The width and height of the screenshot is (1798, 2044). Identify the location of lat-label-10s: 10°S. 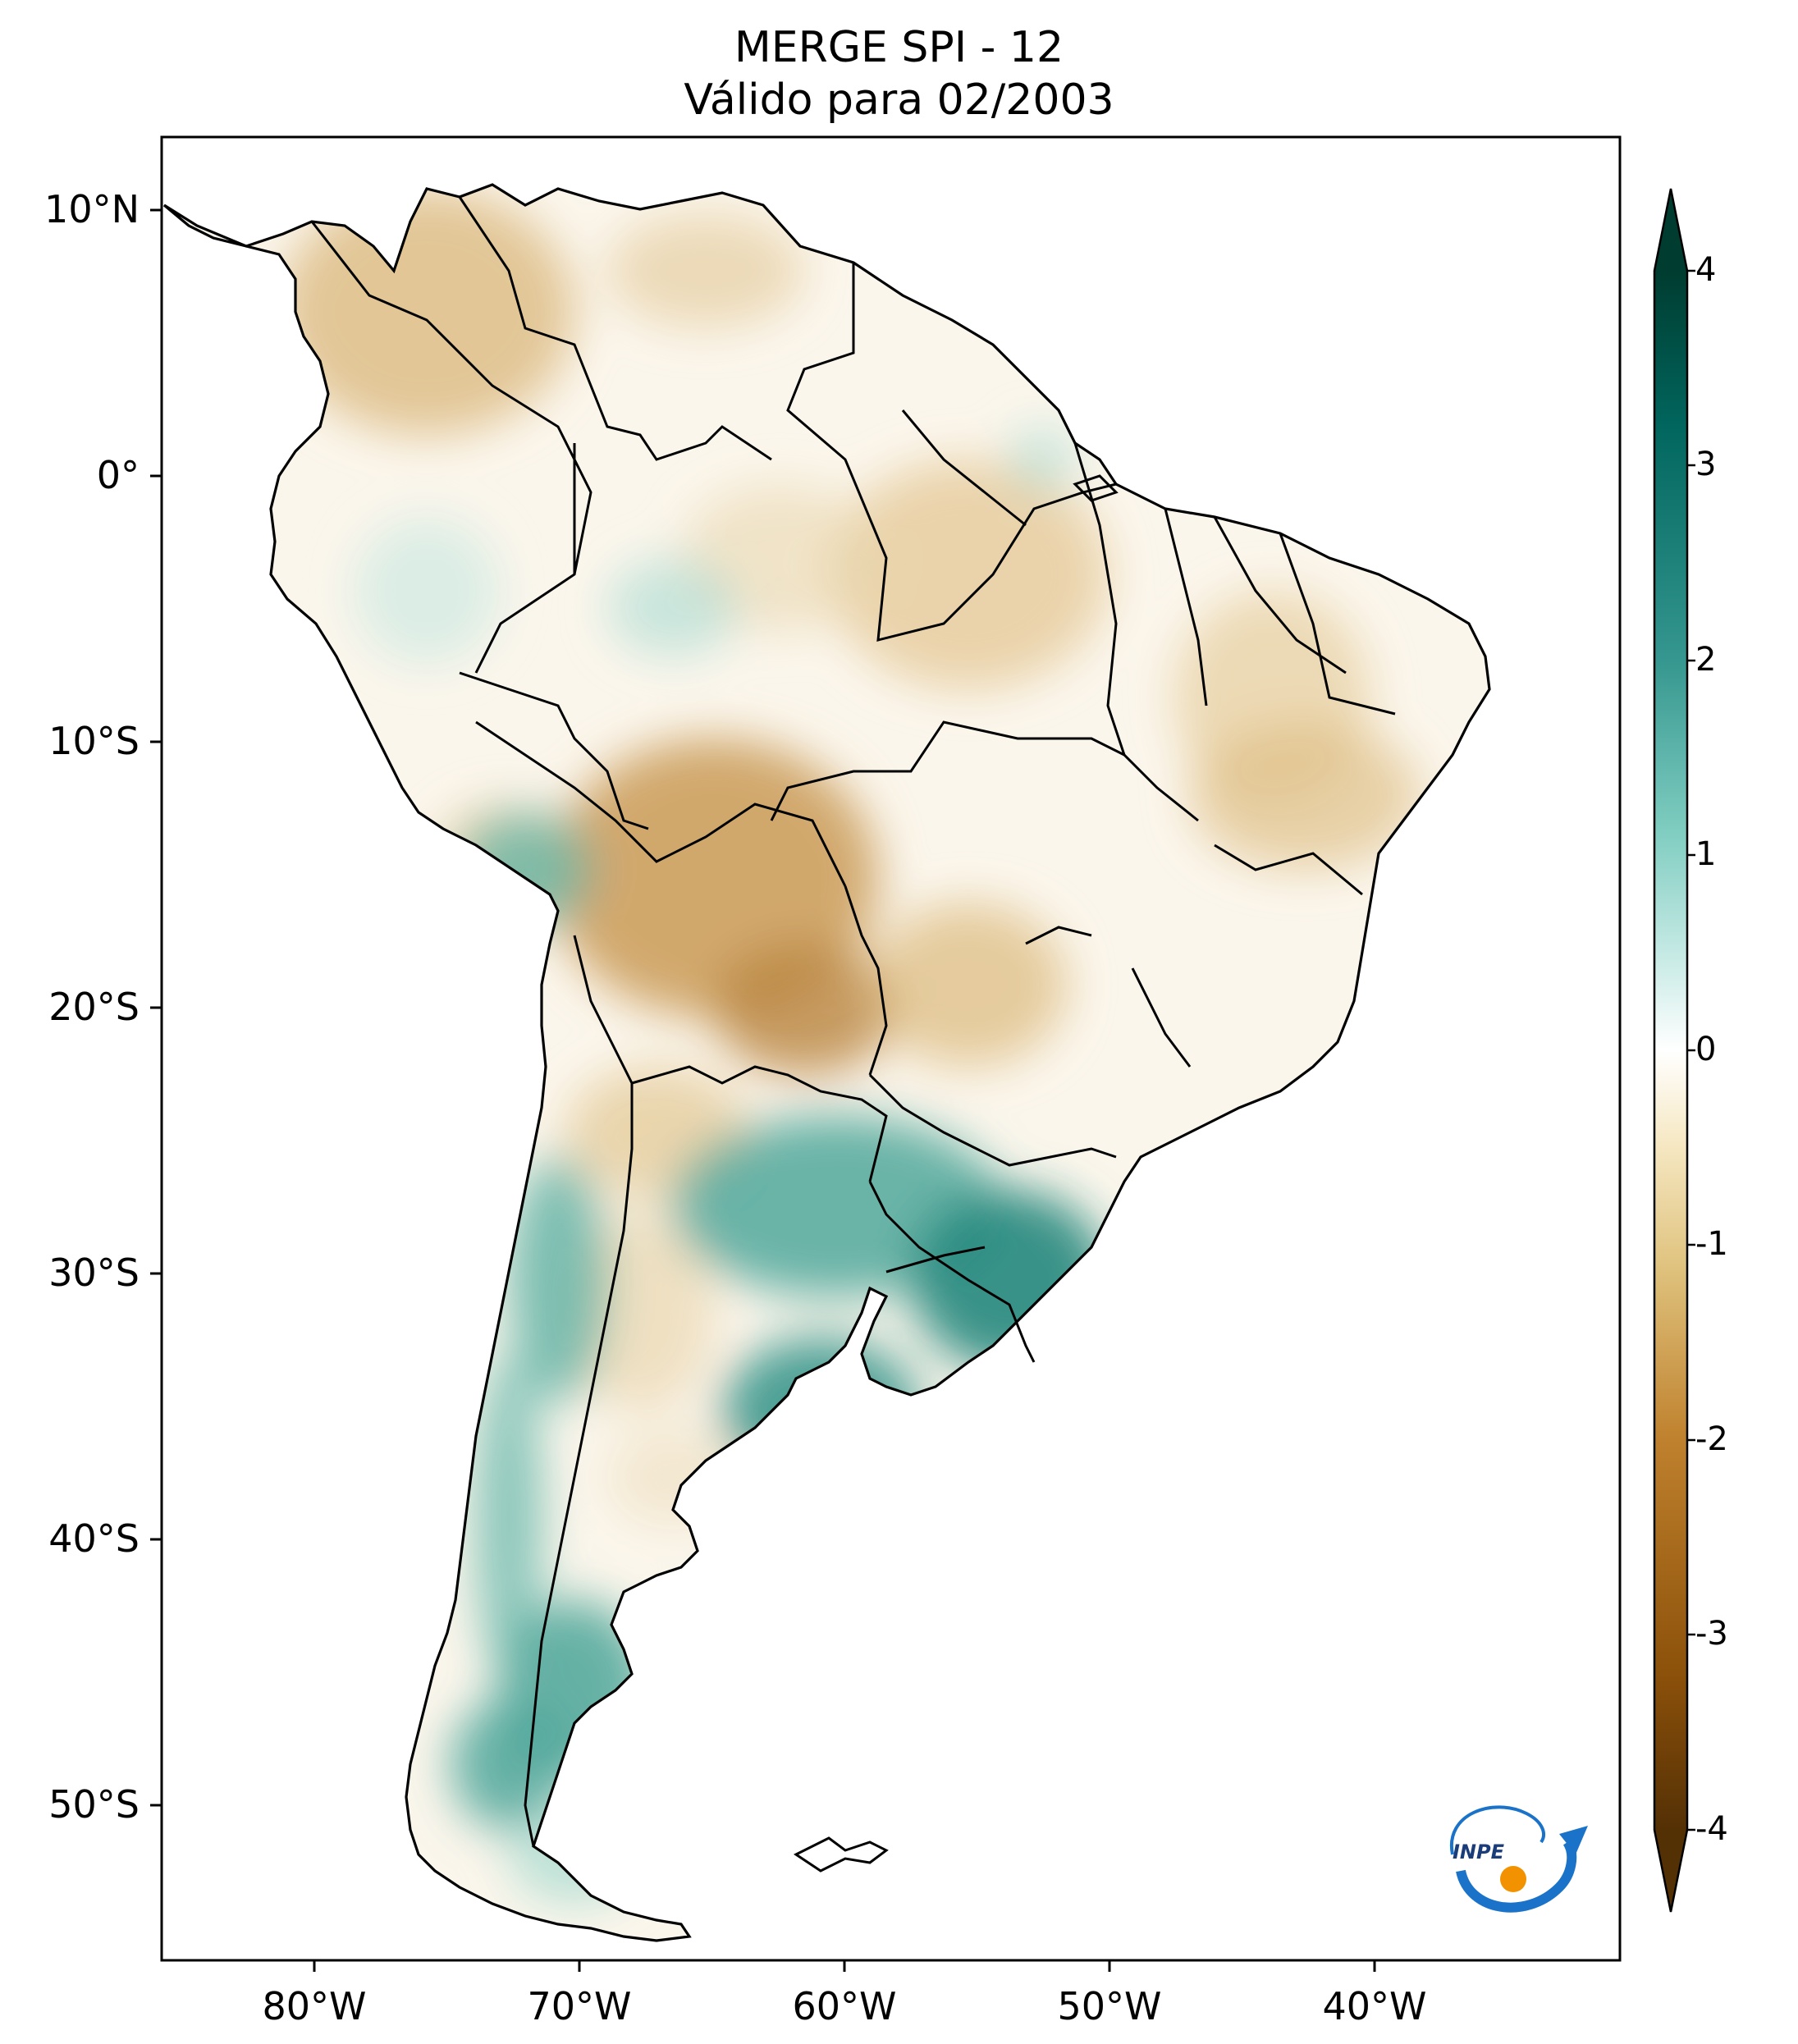
(94, 741).